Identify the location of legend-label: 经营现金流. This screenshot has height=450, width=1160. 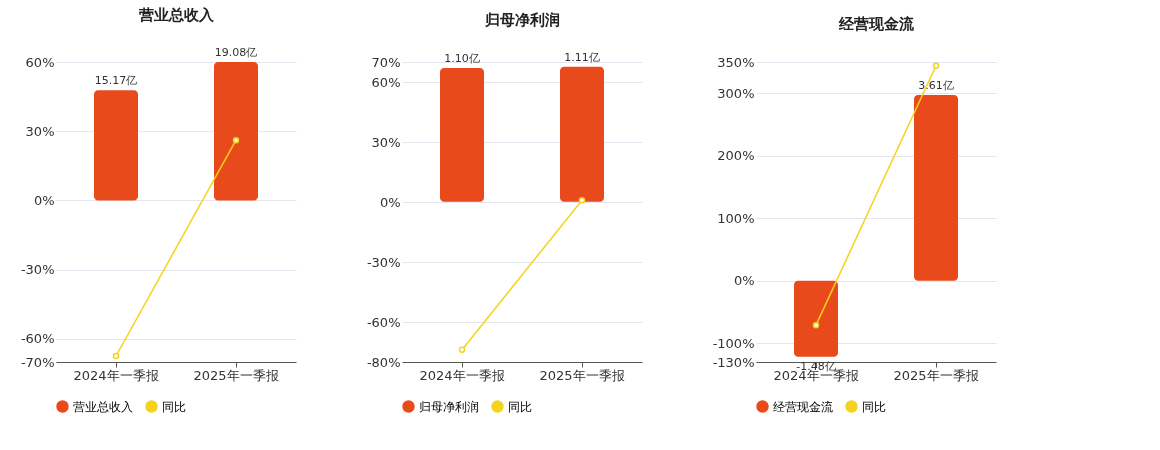
(803, 406).